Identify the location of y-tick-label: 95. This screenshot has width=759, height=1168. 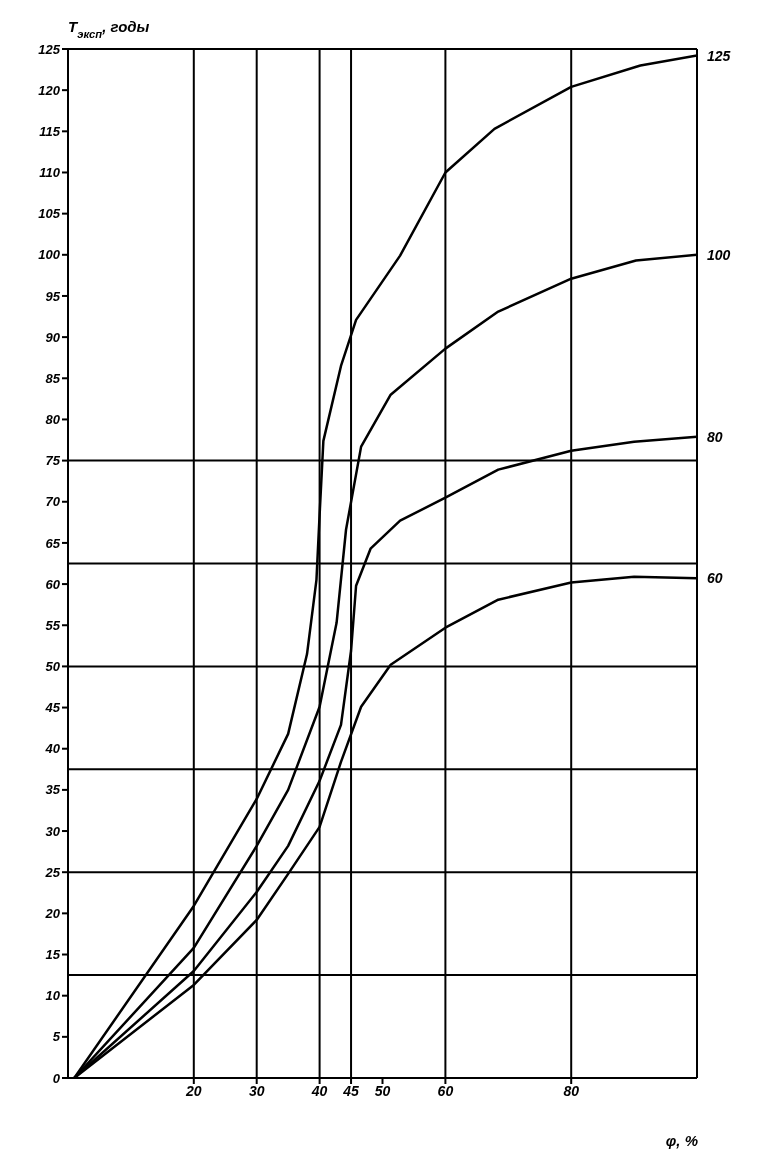
(53, 296).